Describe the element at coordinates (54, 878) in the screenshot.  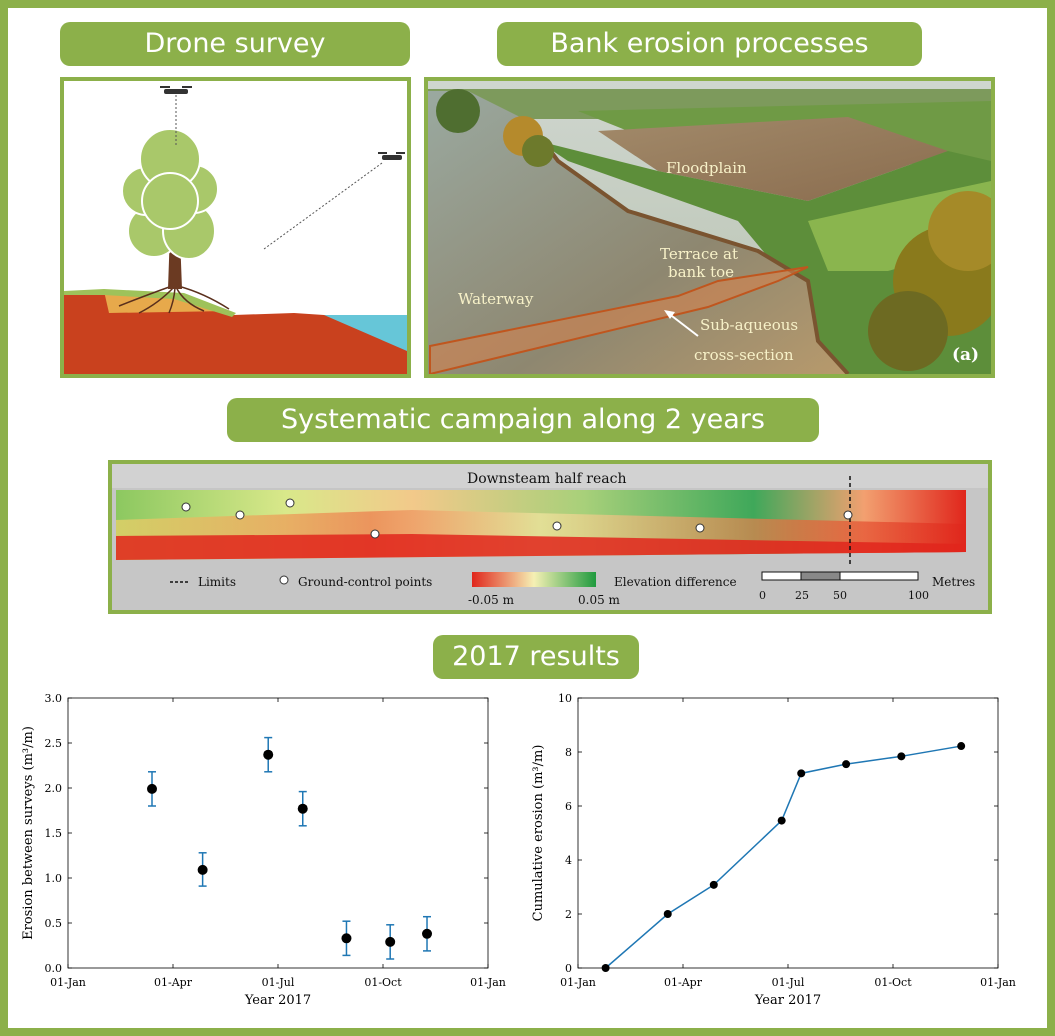
I see `y-tick-label: 1.0` at that location.